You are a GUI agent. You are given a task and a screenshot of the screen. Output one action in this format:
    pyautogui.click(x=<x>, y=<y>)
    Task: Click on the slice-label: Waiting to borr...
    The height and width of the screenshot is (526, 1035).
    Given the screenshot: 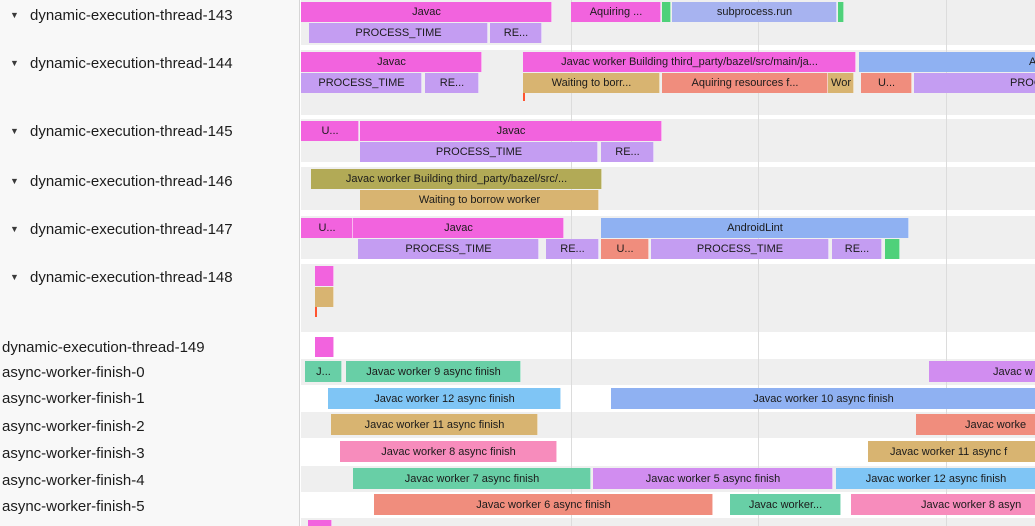 What is the action you would take?
    pyautogui.click(x=591, y=83)
    